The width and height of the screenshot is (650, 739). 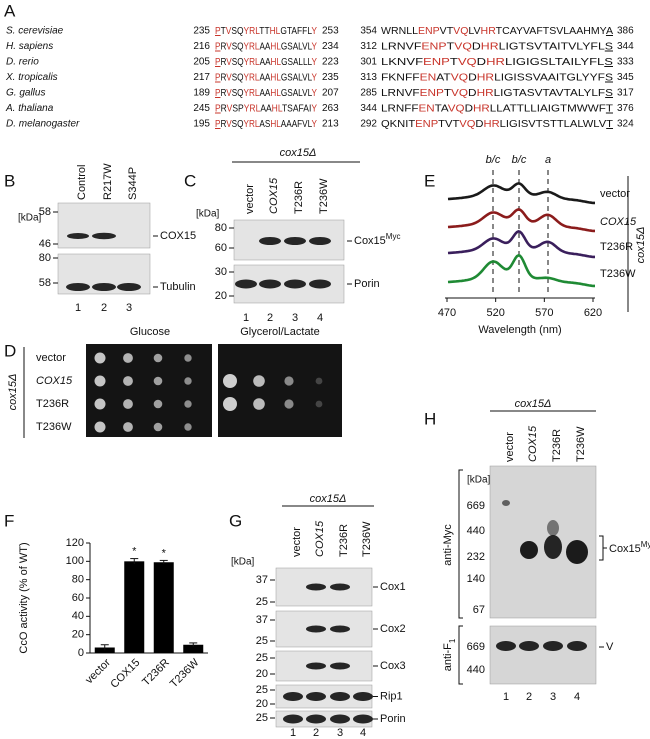 What do you see at coordinates (266, 77) in the screenshot?
I see `sequence: PRVSQYRLAAHLGSALVLY` at bounding box center [266, 77].